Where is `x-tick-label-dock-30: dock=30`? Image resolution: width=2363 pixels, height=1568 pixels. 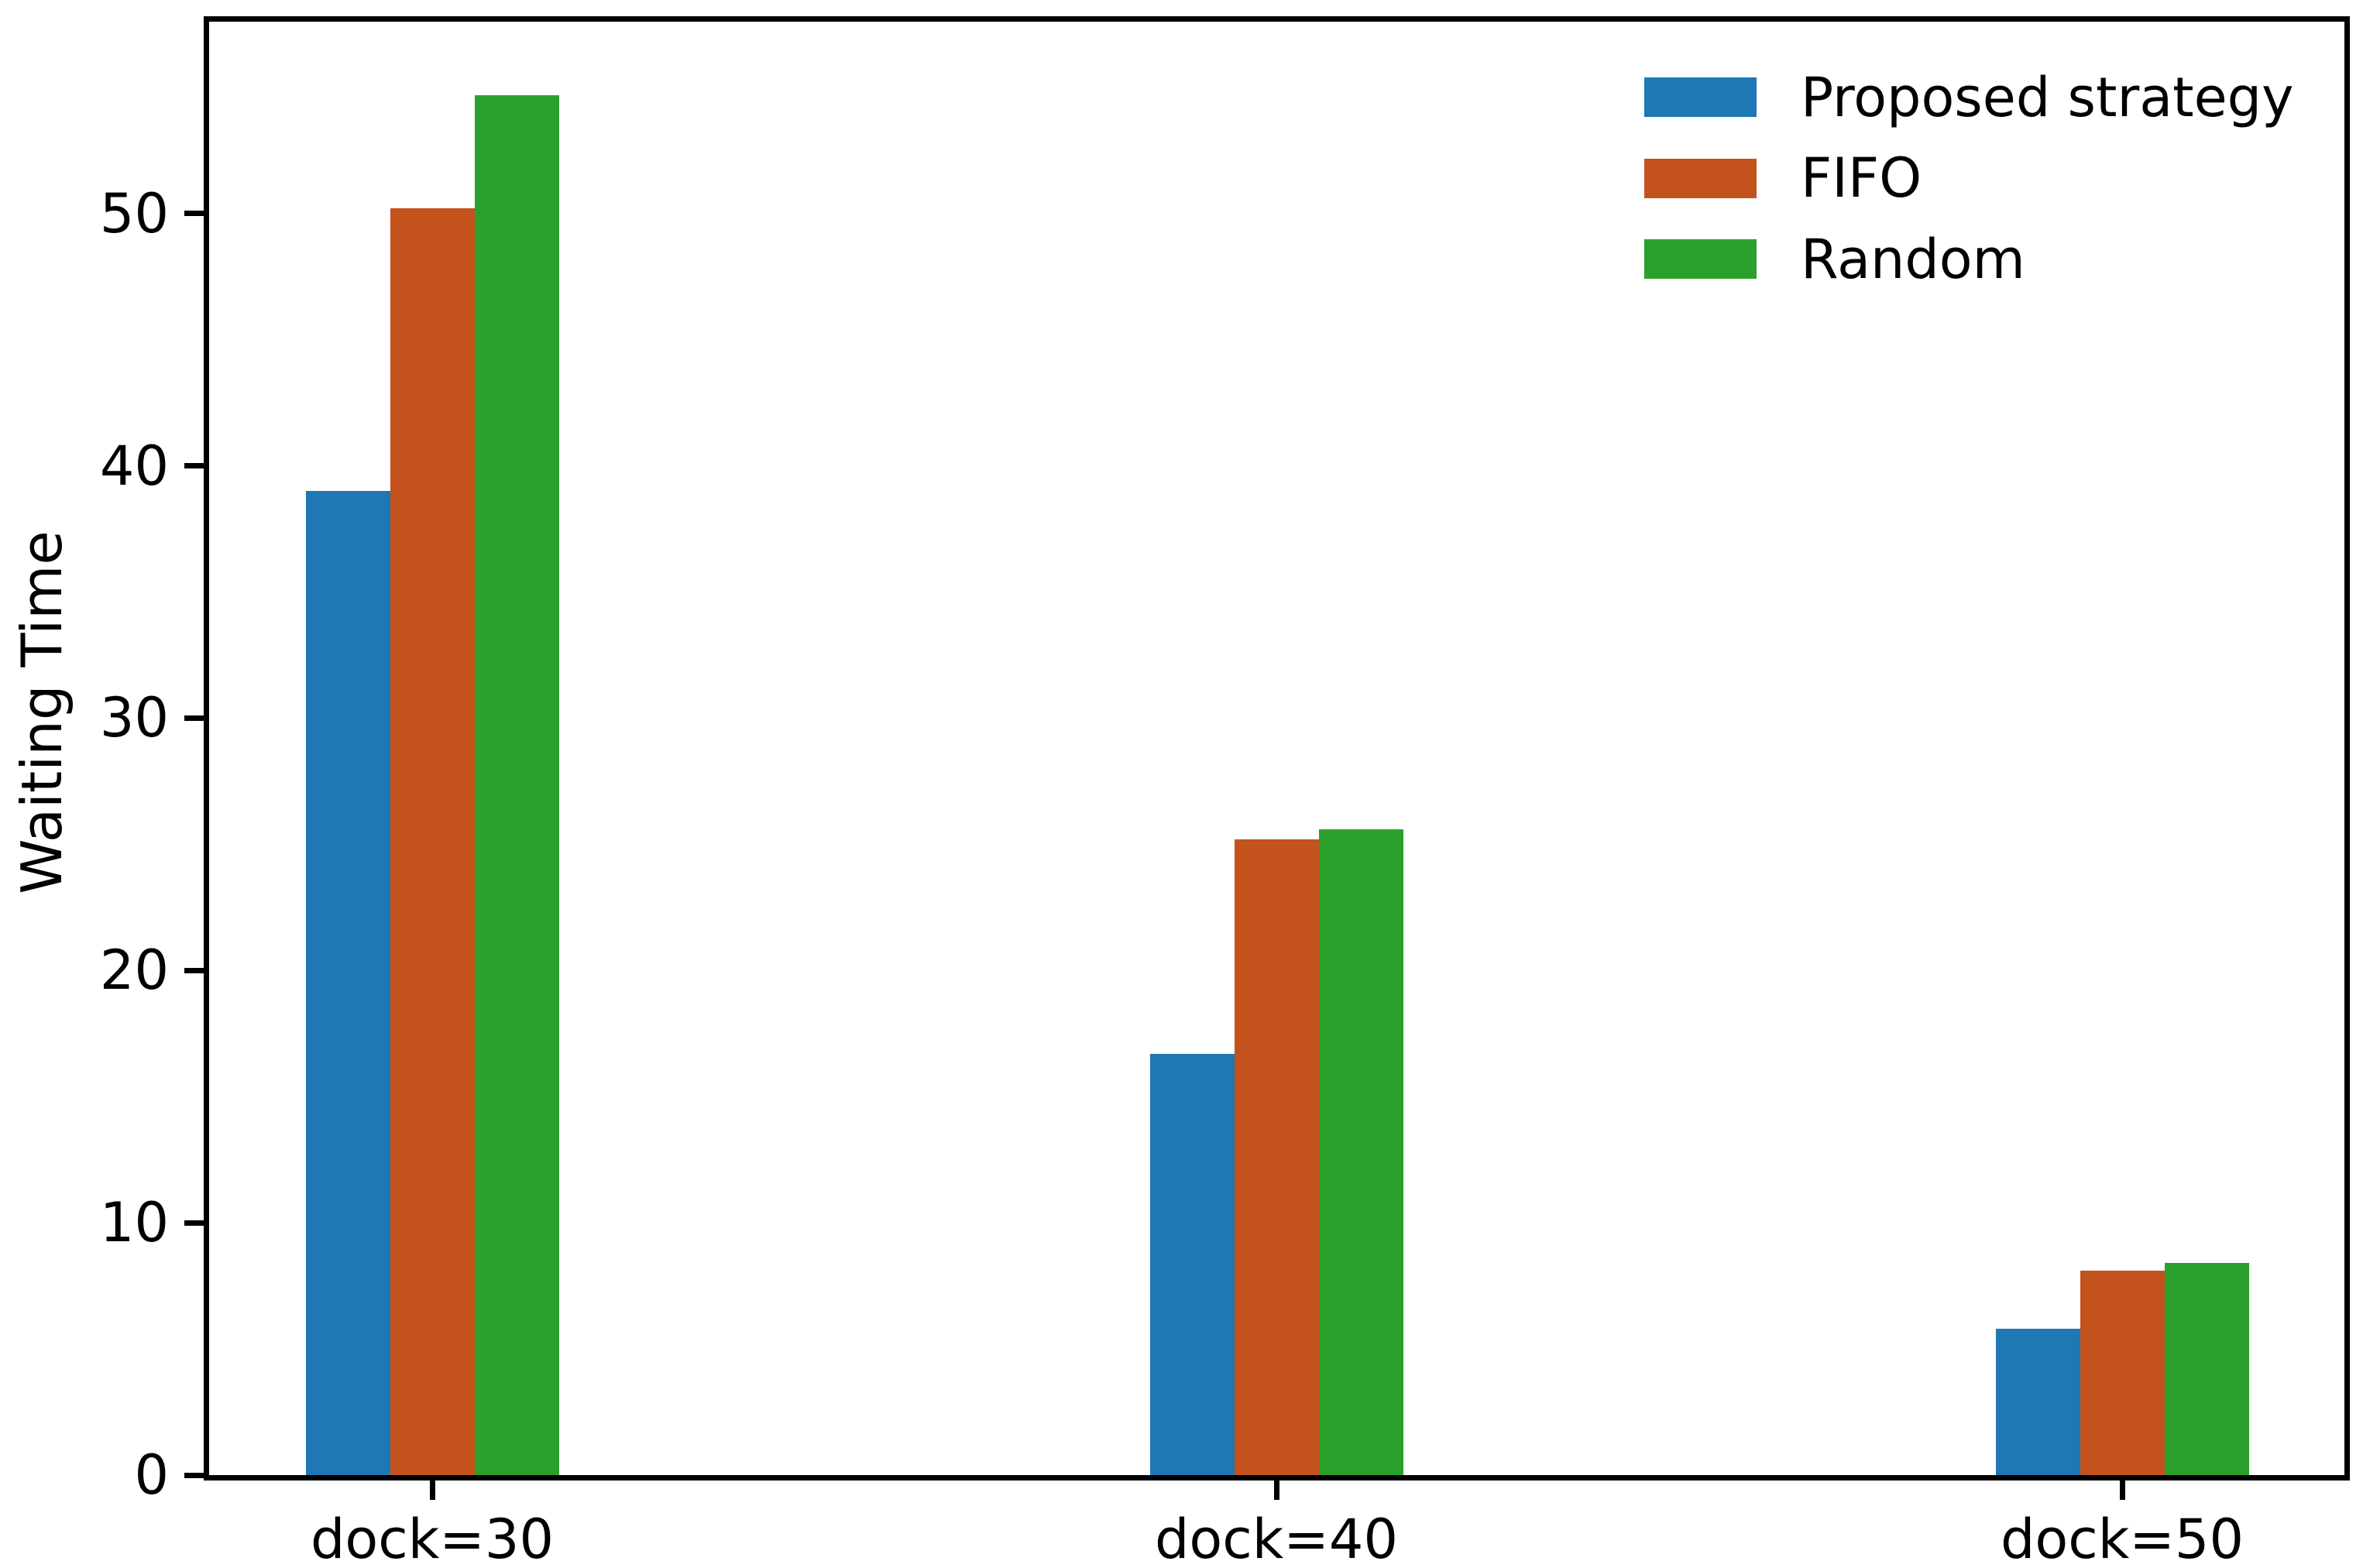 x-tick-label-dock-30: dock=30 is located at coordinates (432, 1538).